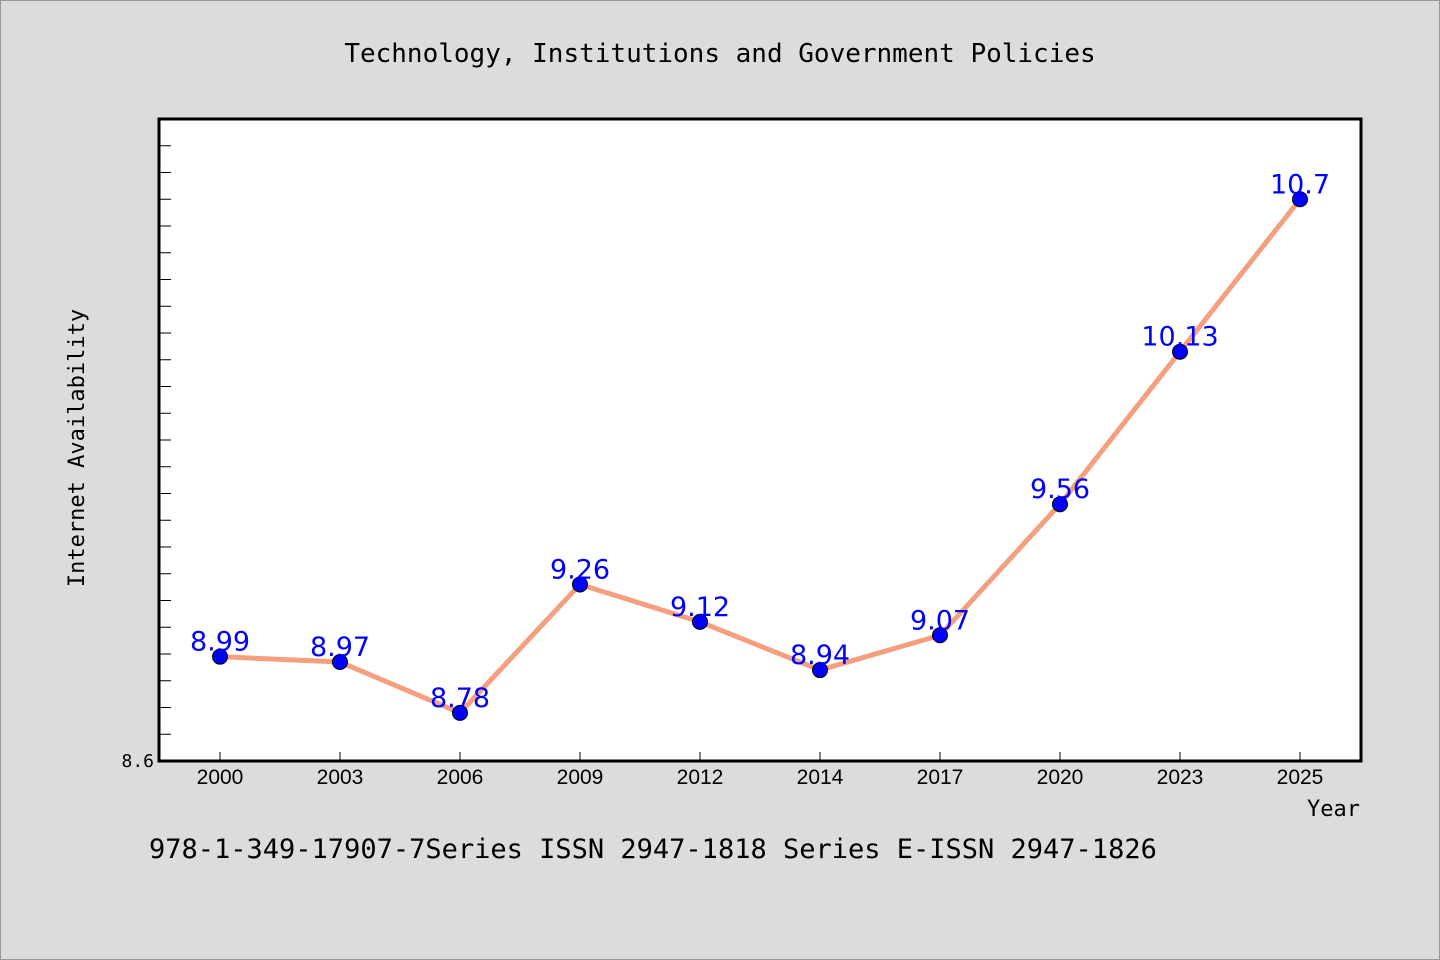 The width and height of the screenshot is (1440, 960). What do you see at coordinates (940, 620) in the screenshot?
I see `data-label: 9.07` at bounding box center [940, 620].